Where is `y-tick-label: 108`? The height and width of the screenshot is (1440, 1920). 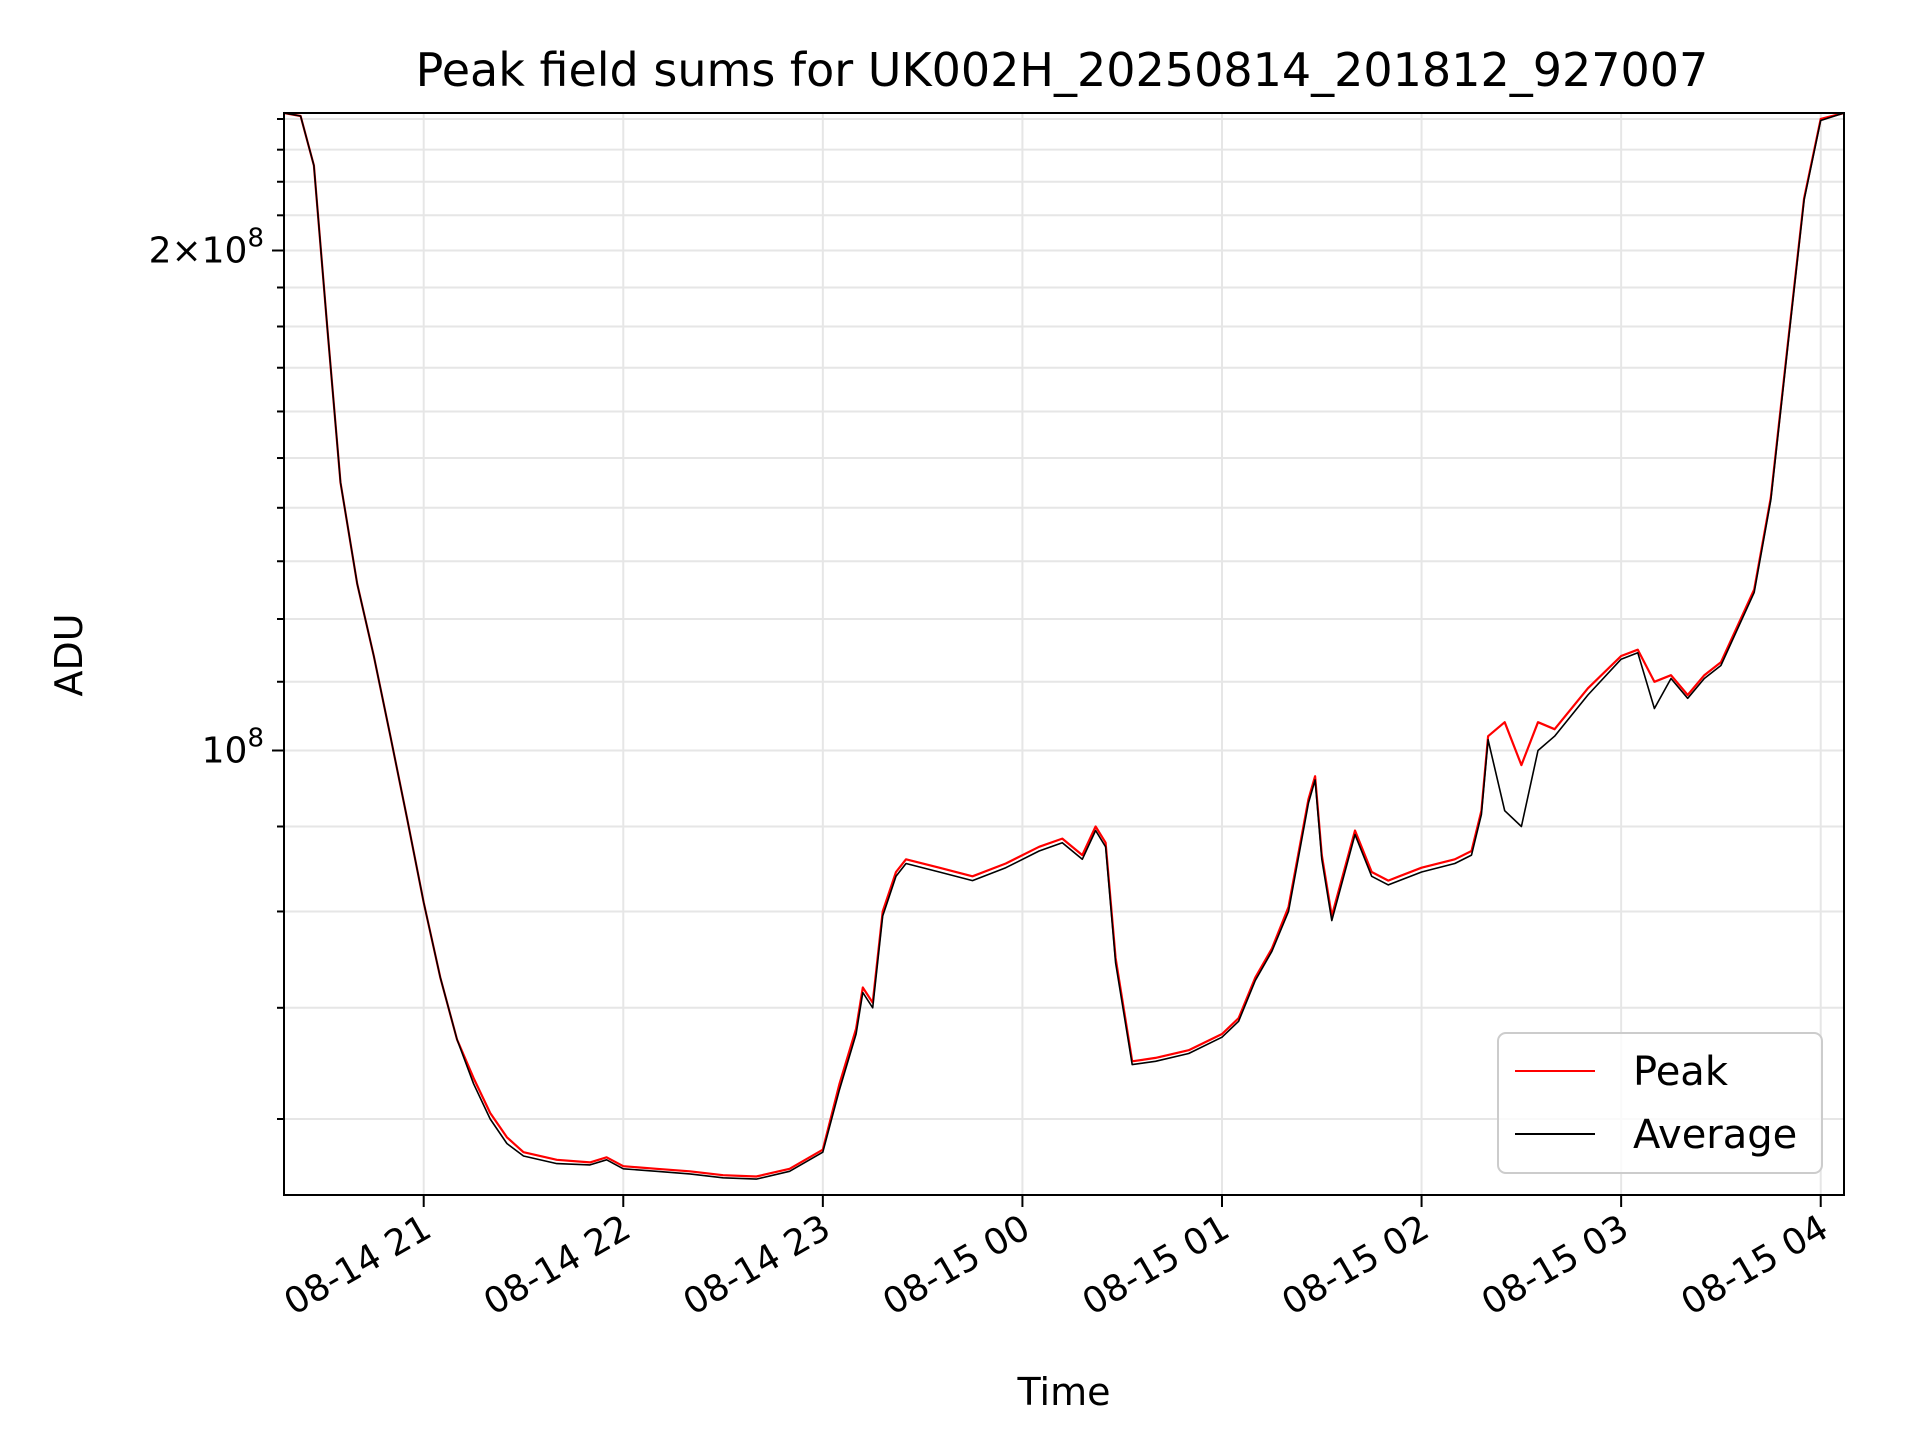 y-tick-label: 108 is located at coordinates (233, 748).